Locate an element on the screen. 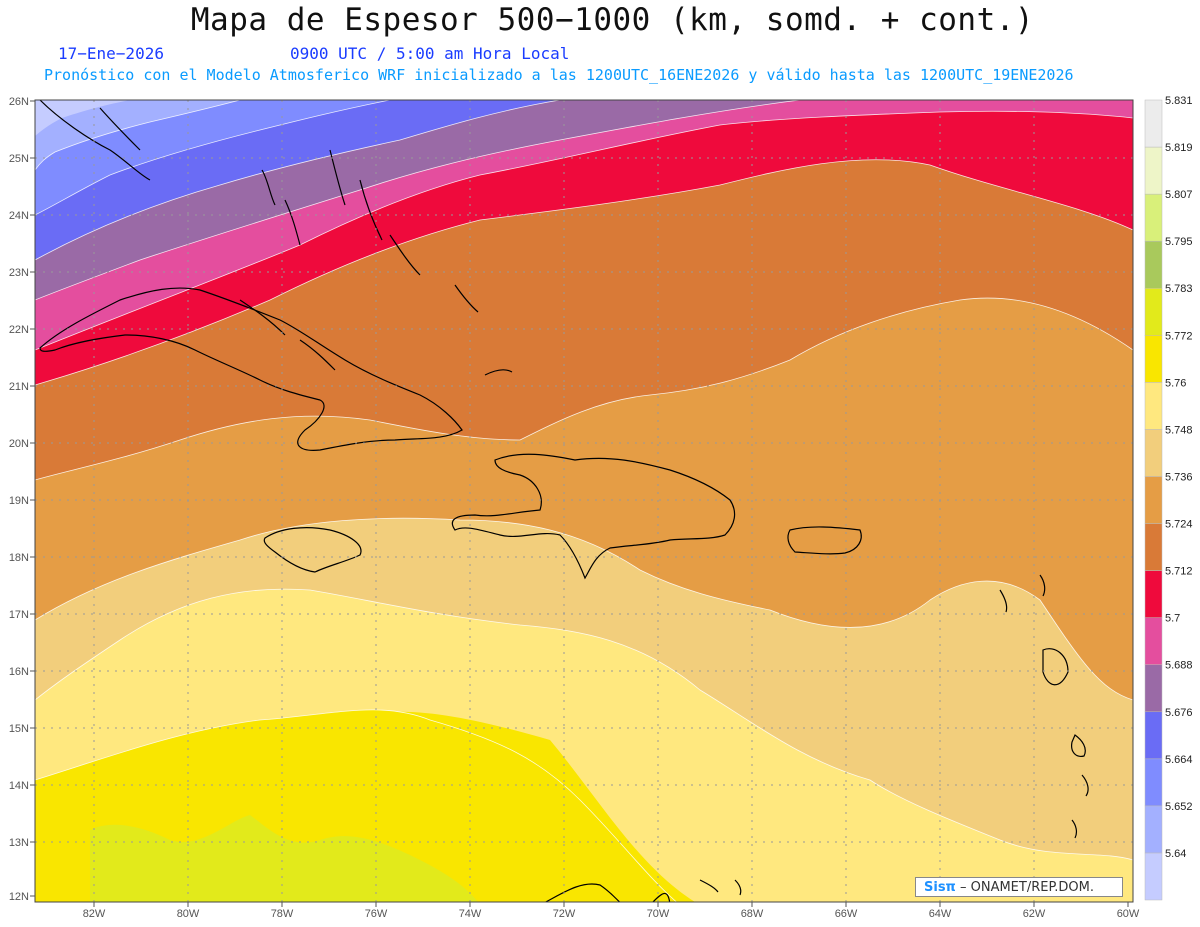 This screenshot has width=1200, height=927. cuba-coast is located at coordinates (251, 369).